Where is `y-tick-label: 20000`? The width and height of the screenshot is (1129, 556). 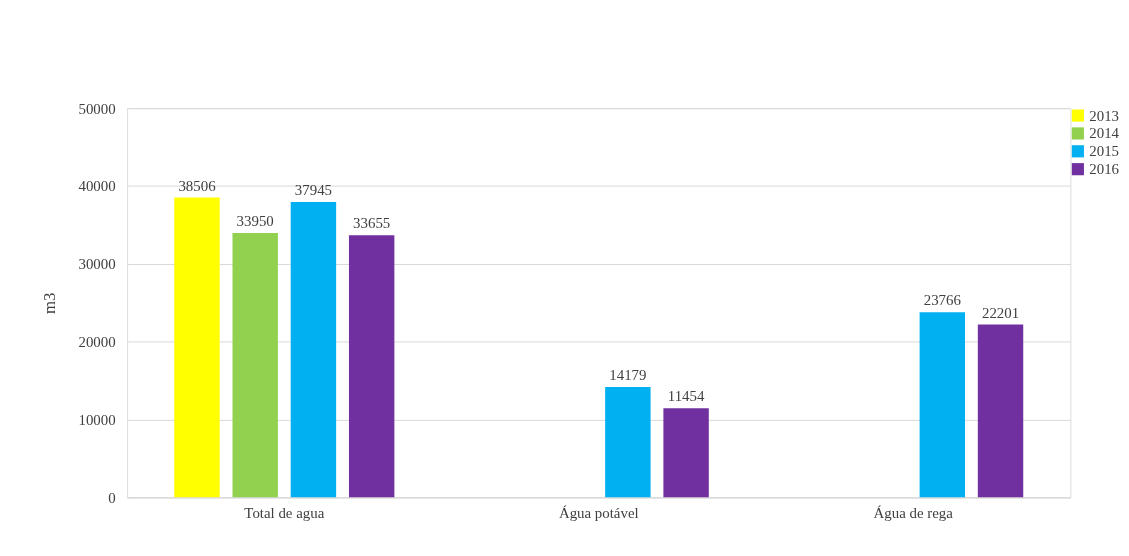 y-tick-label: 20000 is located at coordinates (97, 342).